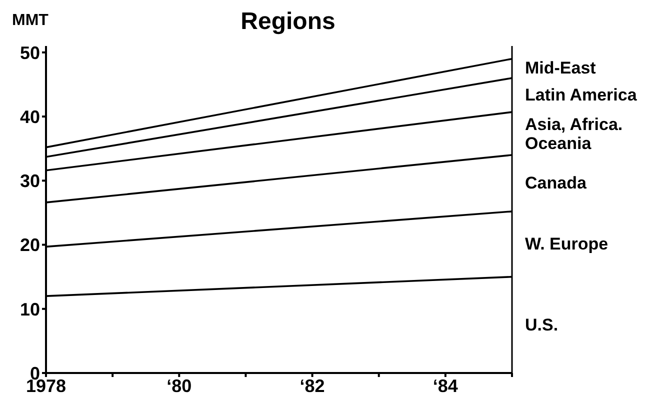  I want to click on y-tick-label: 50, so click(30, 52).